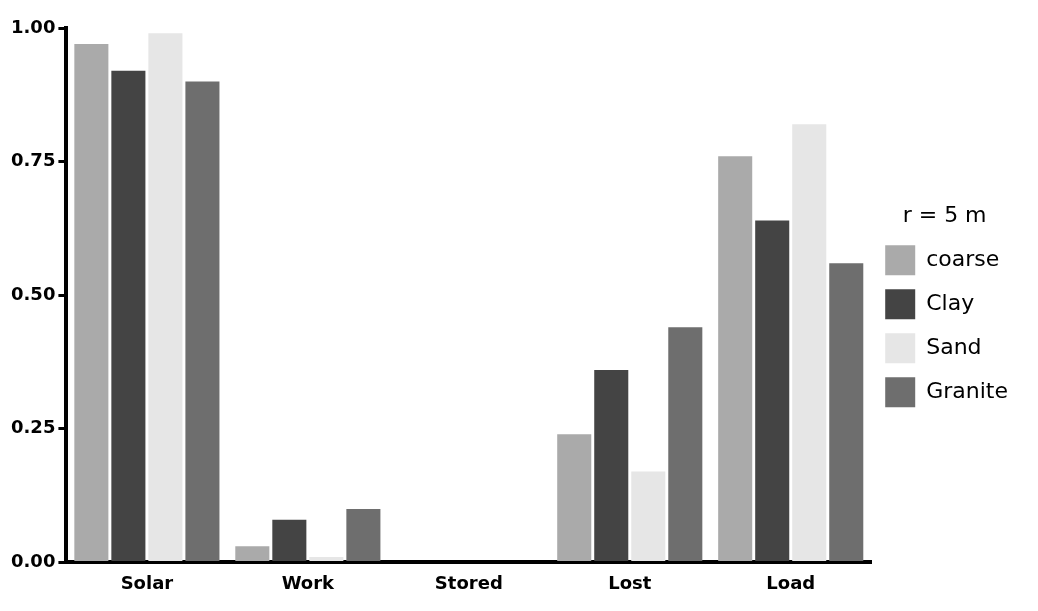 This screenshot has height=611, width=1038. What do you see at coordinates (33, 26) in the screenshot?
I see `y-tick-label: 1.00` at bounding box center [33, 26].